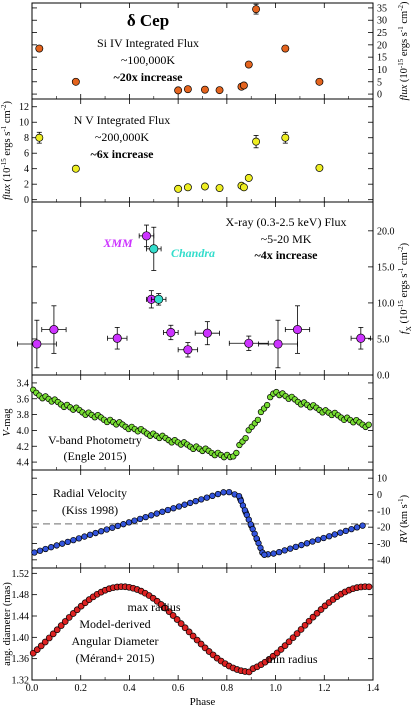 The height and width of the screenshot is (708, 415). What do you see at coordinates (114, 624) in the screenshot?
I see `panel-label-diameter-1: Model-derived` at bounding box center [114, 624].